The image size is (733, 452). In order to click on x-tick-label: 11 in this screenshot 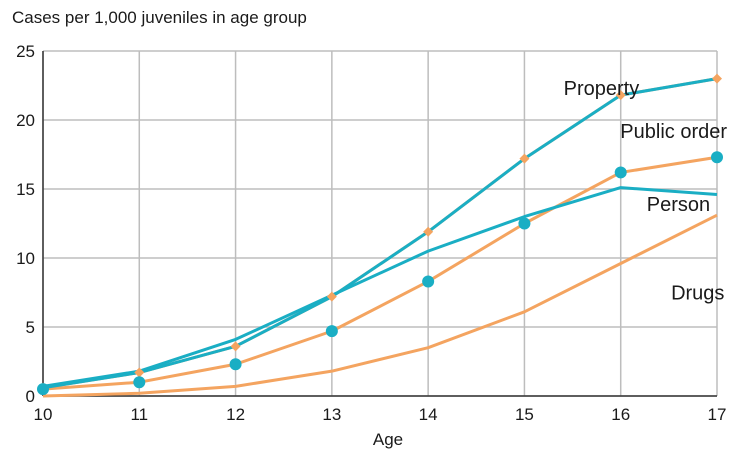, I will do `click(139, 414)`.